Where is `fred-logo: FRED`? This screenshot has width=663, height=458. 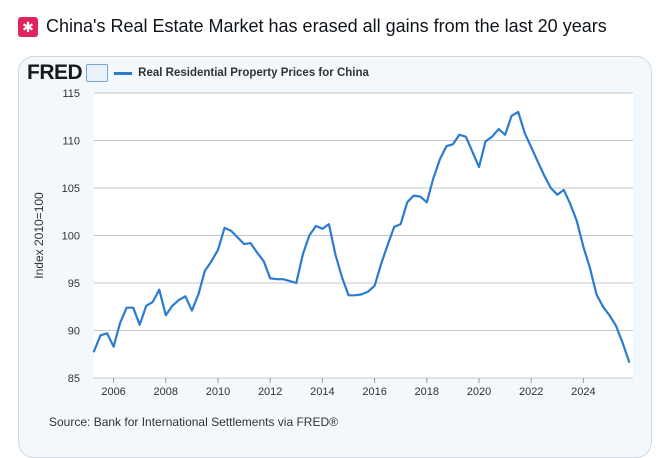
fred-logo: FRED is located at coordinates (55, 72).